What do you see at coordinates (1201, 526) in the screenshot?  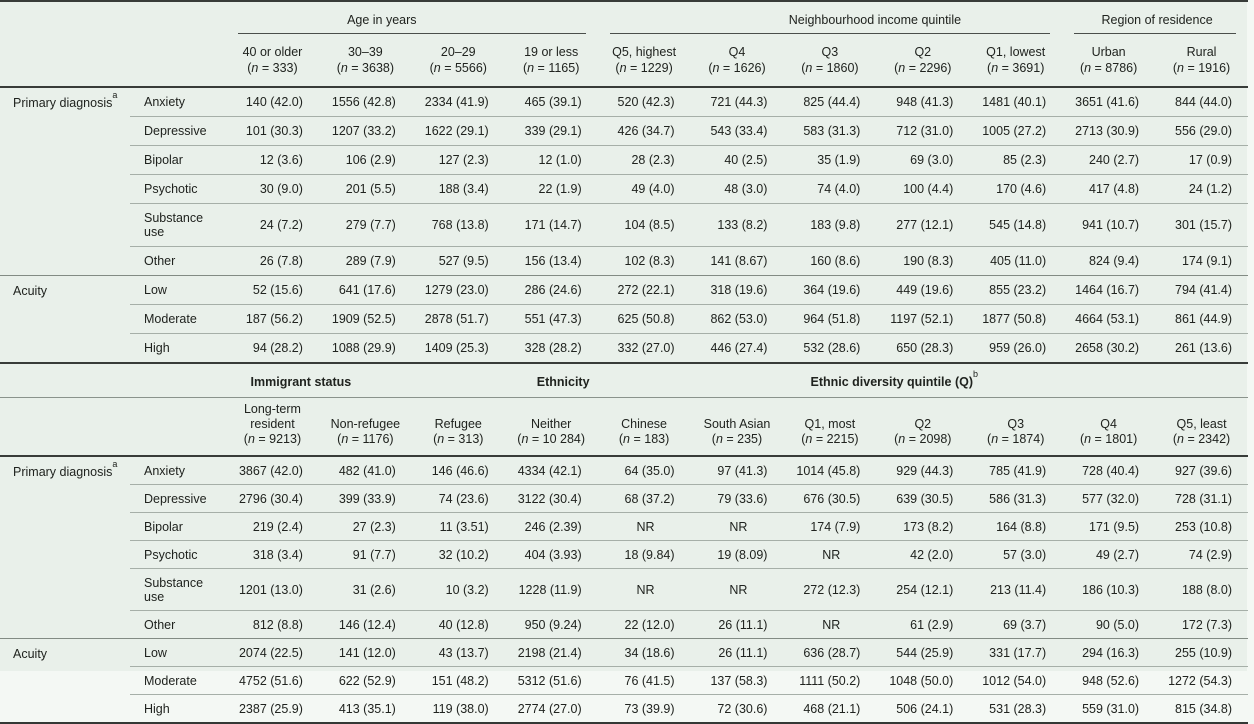 I see `cell: 253 (10.8)` at bounding box center [1201, 526].